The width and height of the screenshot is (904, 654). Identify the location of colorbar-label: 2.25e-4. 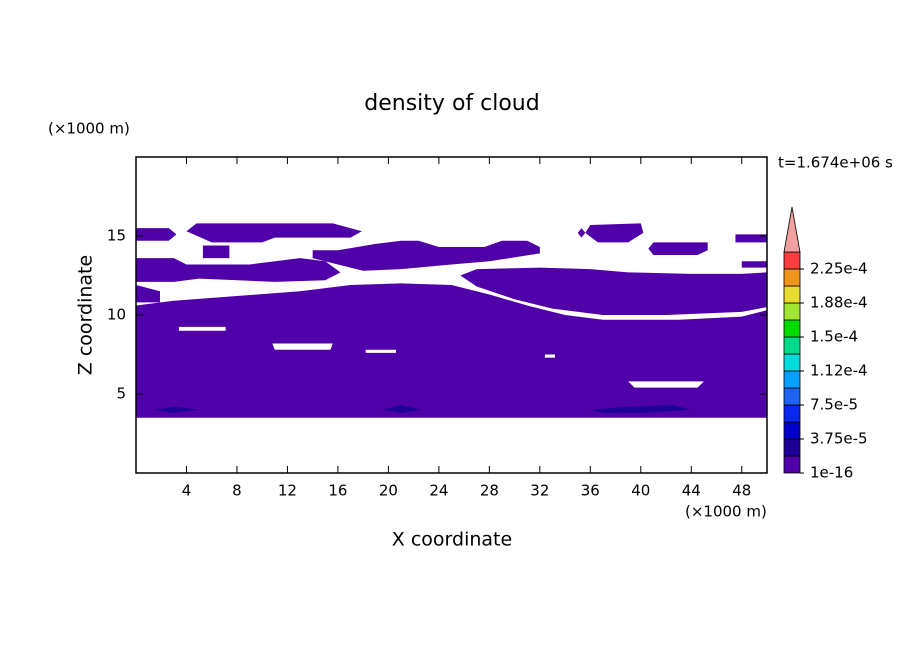
(839, 269).